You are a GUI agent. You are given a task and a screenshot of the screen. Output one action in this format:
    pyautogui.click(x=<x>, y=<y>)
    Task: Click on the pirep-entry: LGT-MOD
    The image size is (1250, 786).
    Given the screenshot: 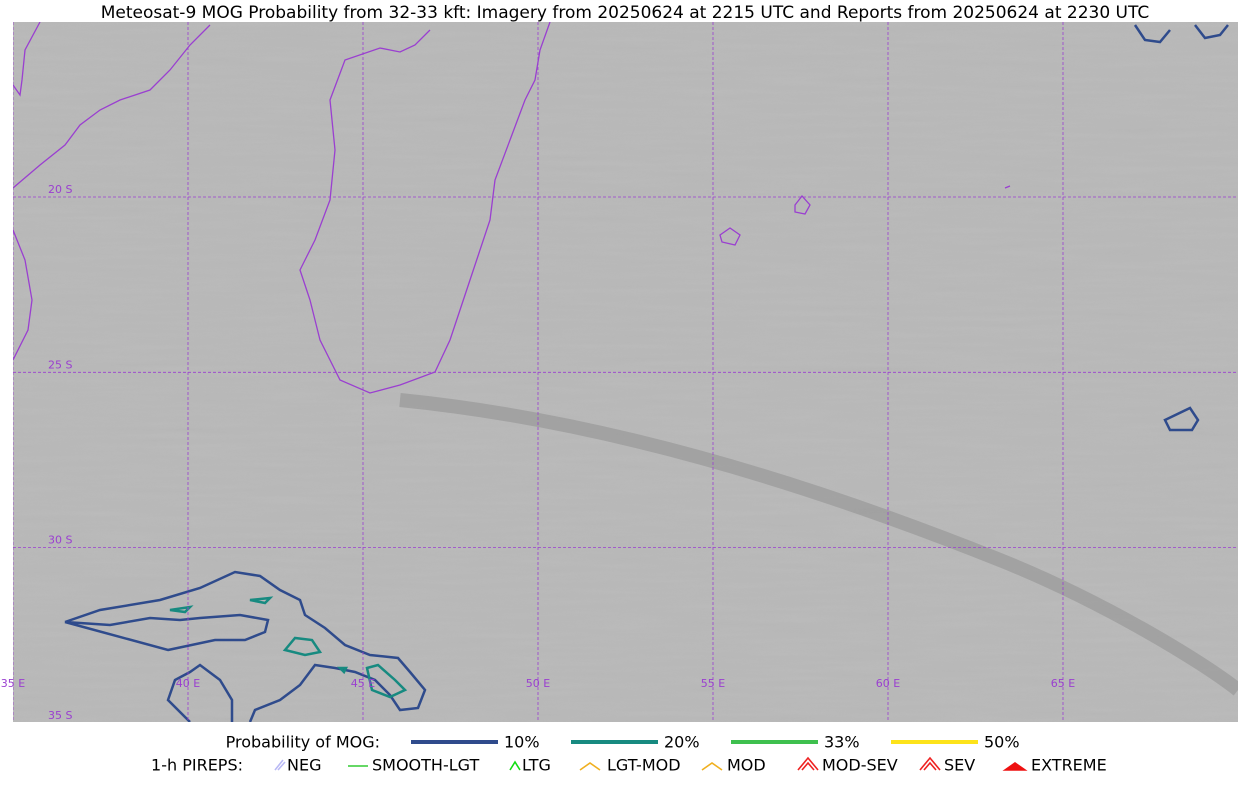 What is the action you would take?
    pyautogui.click(x=644, y=765)
    